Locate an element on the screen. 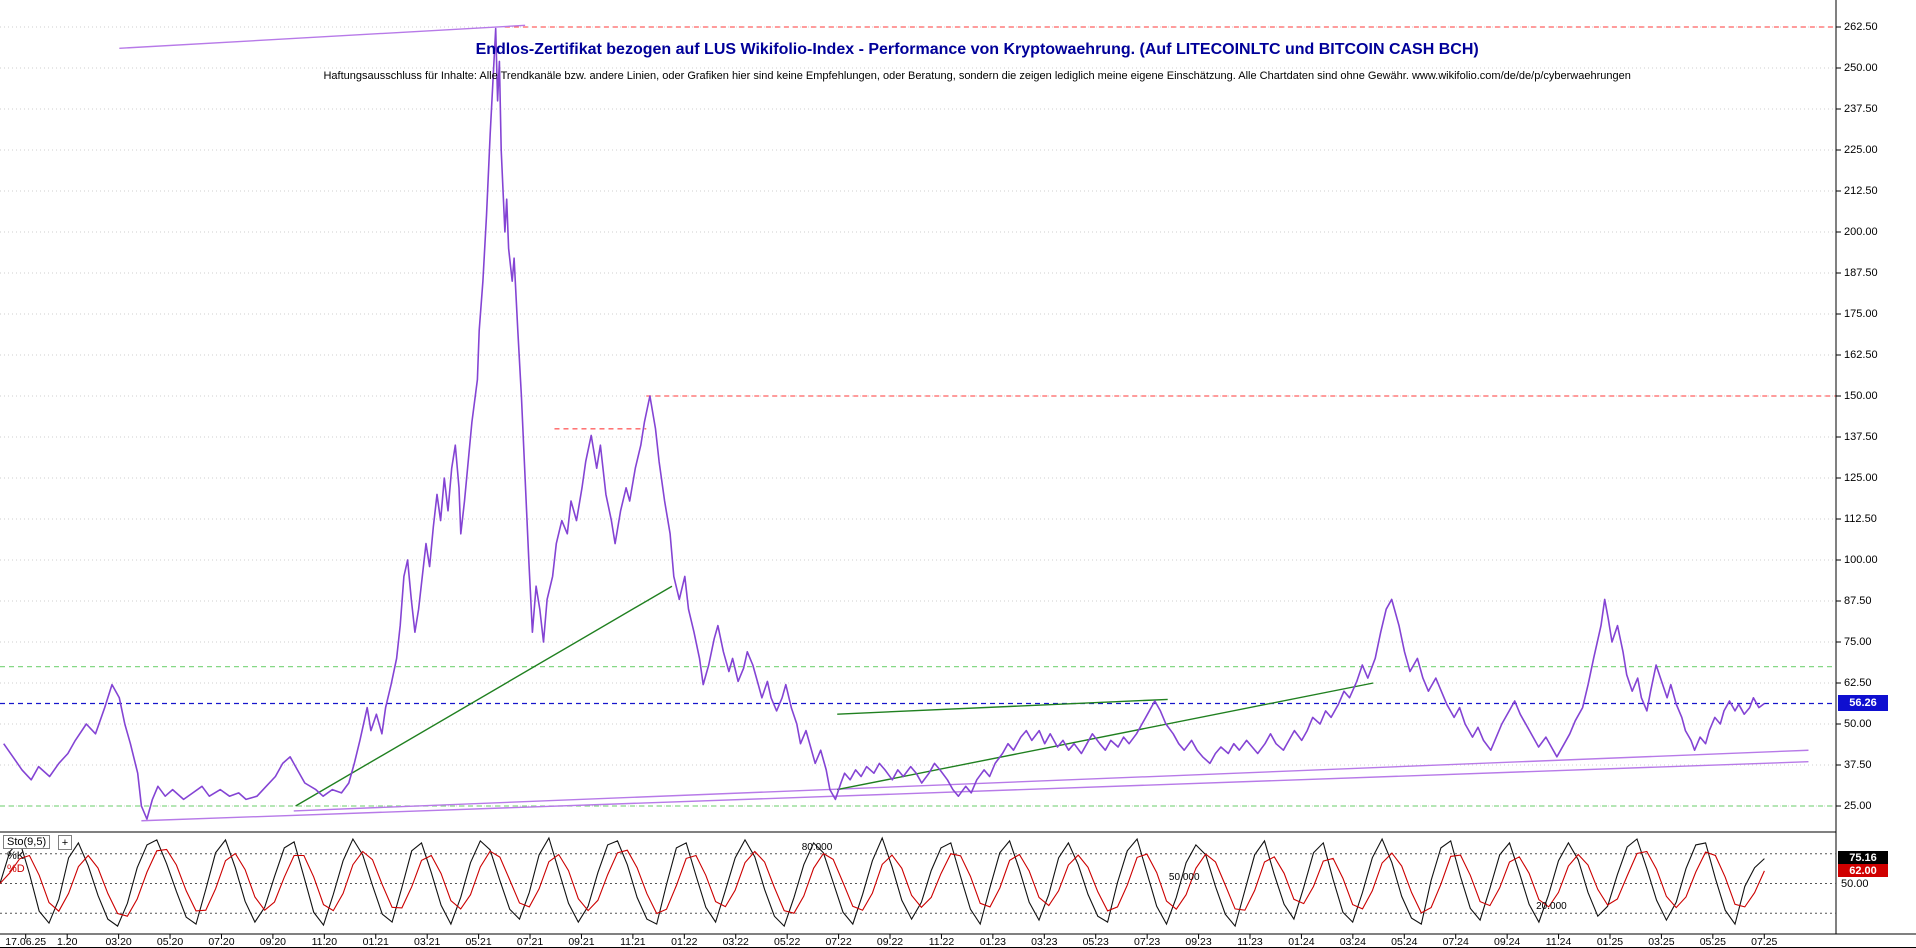 Image resolution: width=1916 pixels, height=948 pixels. x-axis-label: 17.06.25 is located at coordinates (26, 942).